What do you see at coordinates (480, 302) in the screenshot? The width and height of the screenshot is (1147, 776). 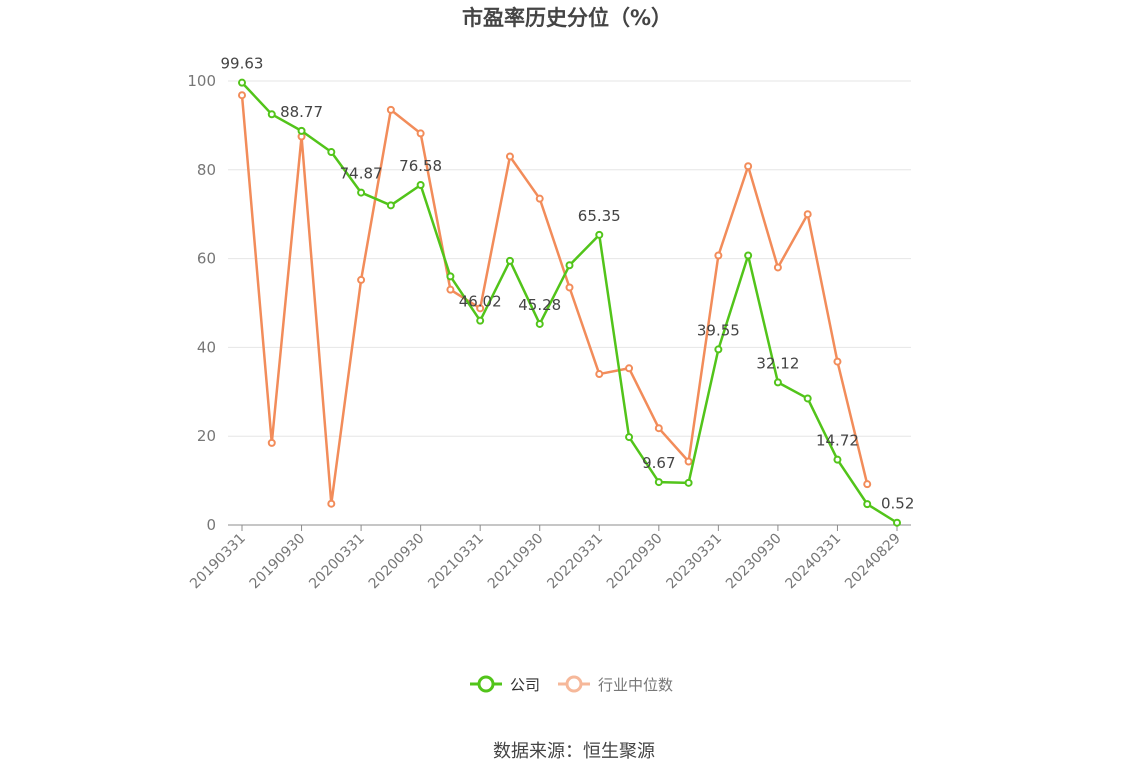 I see `data-label: 46.02` at bounding box center [480, 302].